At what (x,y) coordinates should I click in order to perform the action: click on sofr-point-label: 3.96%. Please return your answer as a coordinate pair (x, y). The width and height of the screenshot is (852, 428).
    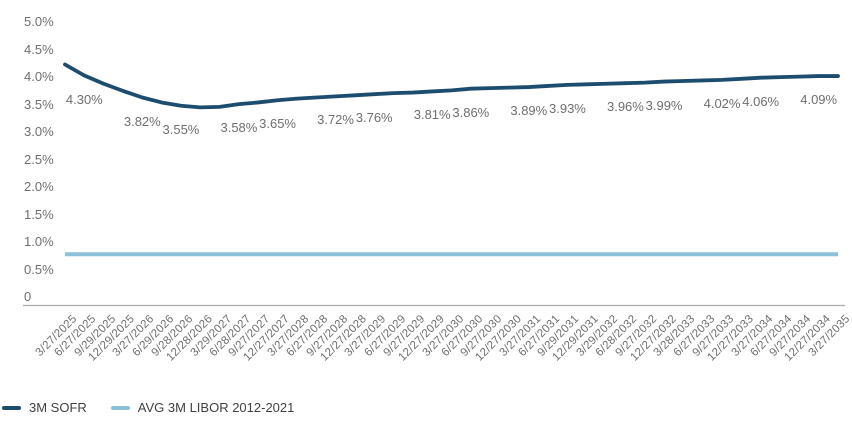
    Looking at the image, I should click on (625, 107).